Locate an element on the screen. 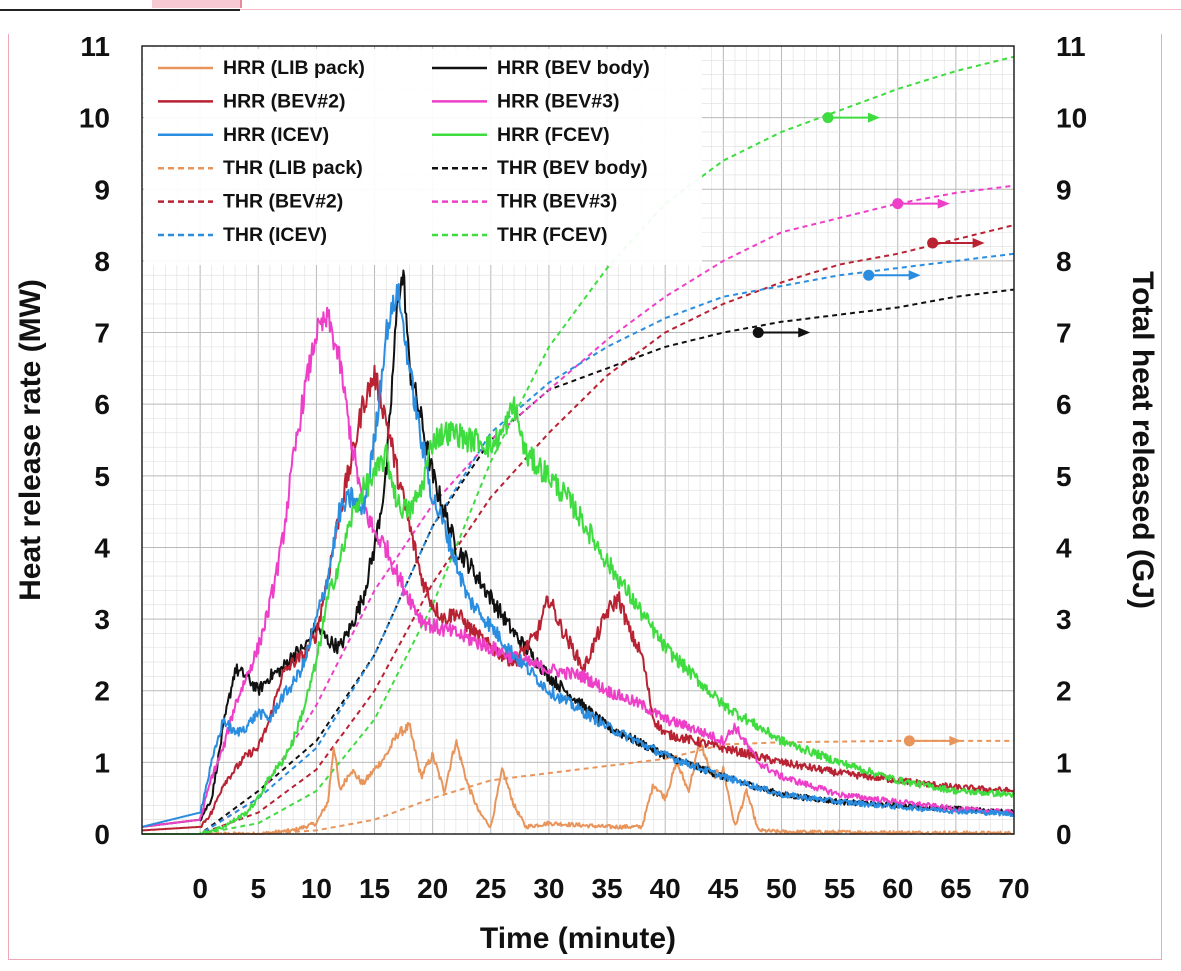 The height and width of the screenshot is (971, 1181). top-rule is located at coordinates (710, 9).